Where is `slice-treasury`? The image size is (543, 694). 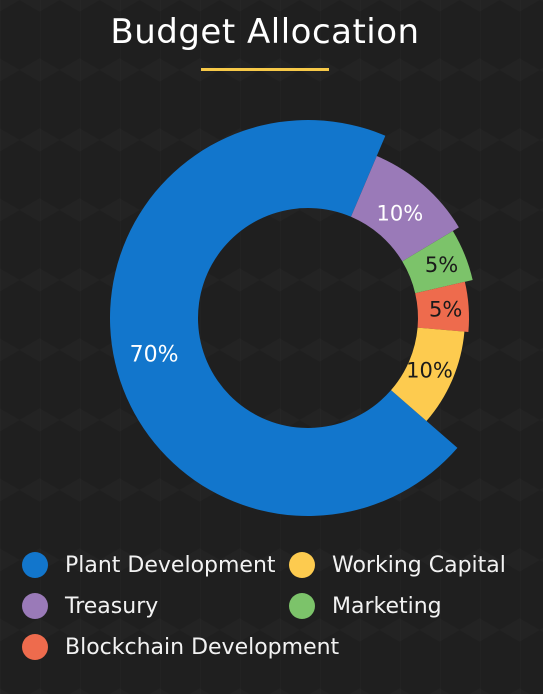 slice-treasury is located at coordinates (404, 208).